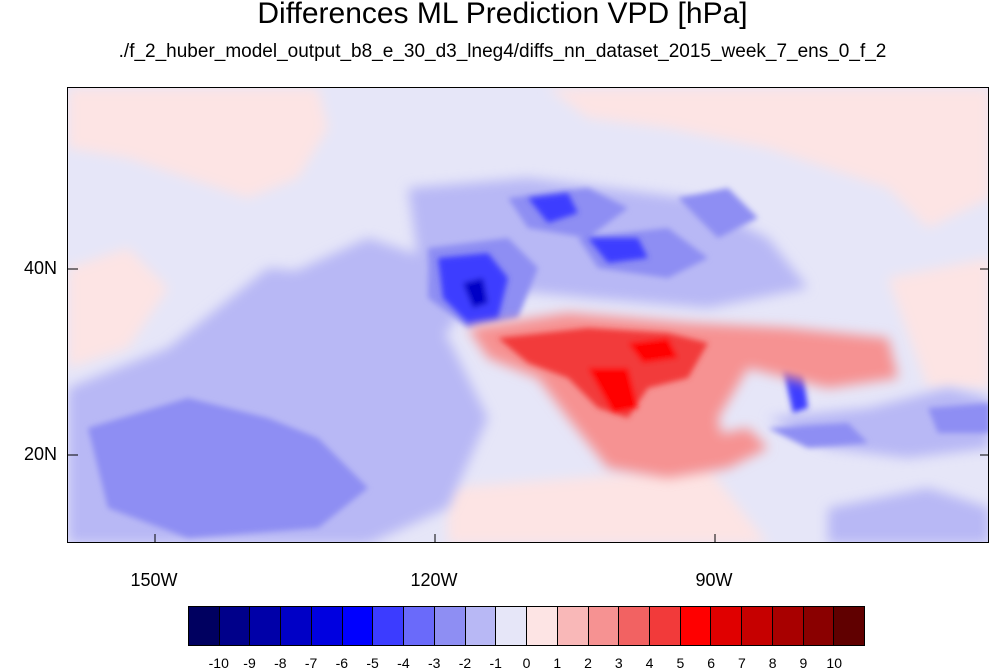 The image size is (1005, 672). I want to click on colorbar, so click(526, 626).